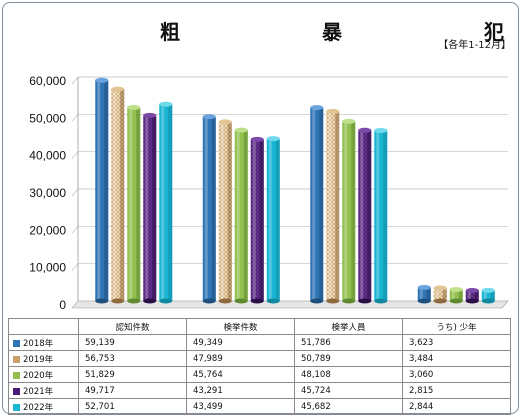  I want to click on table-cell: 51,786, so click(348, 342).